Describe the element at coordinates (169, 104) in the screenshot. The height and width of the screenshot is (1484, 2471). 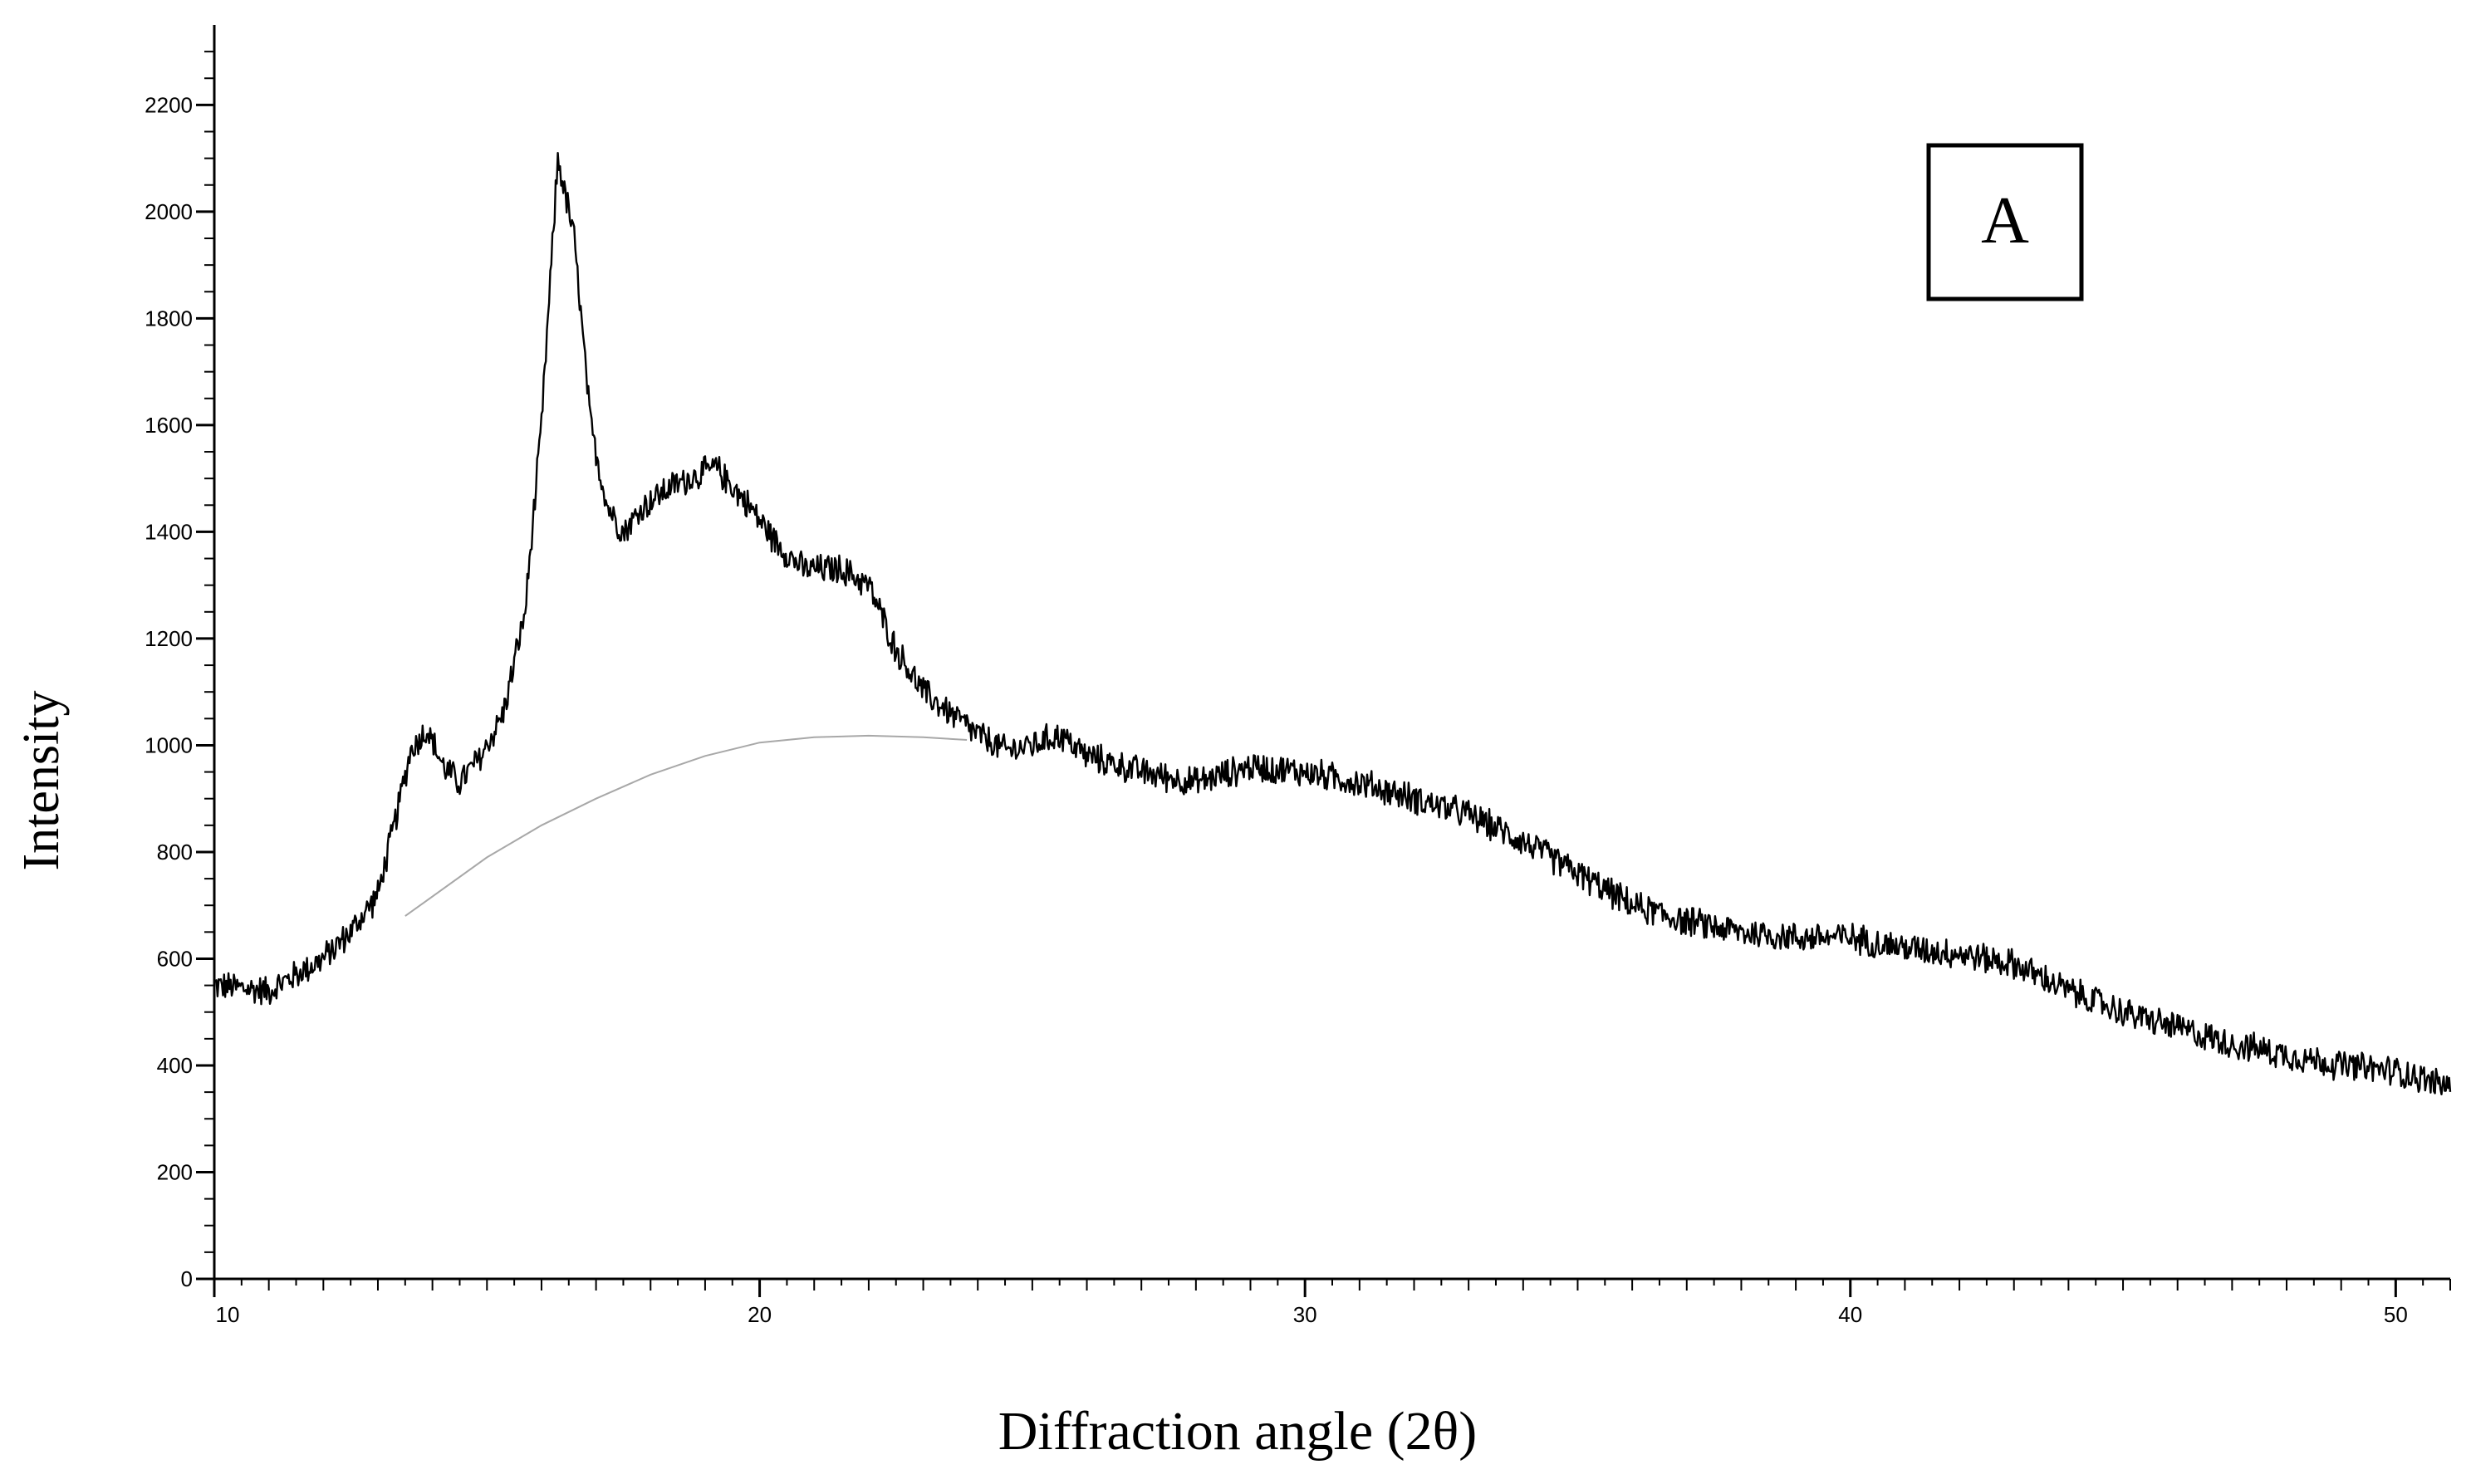
I see `y-tick-label: 2200` at that location.